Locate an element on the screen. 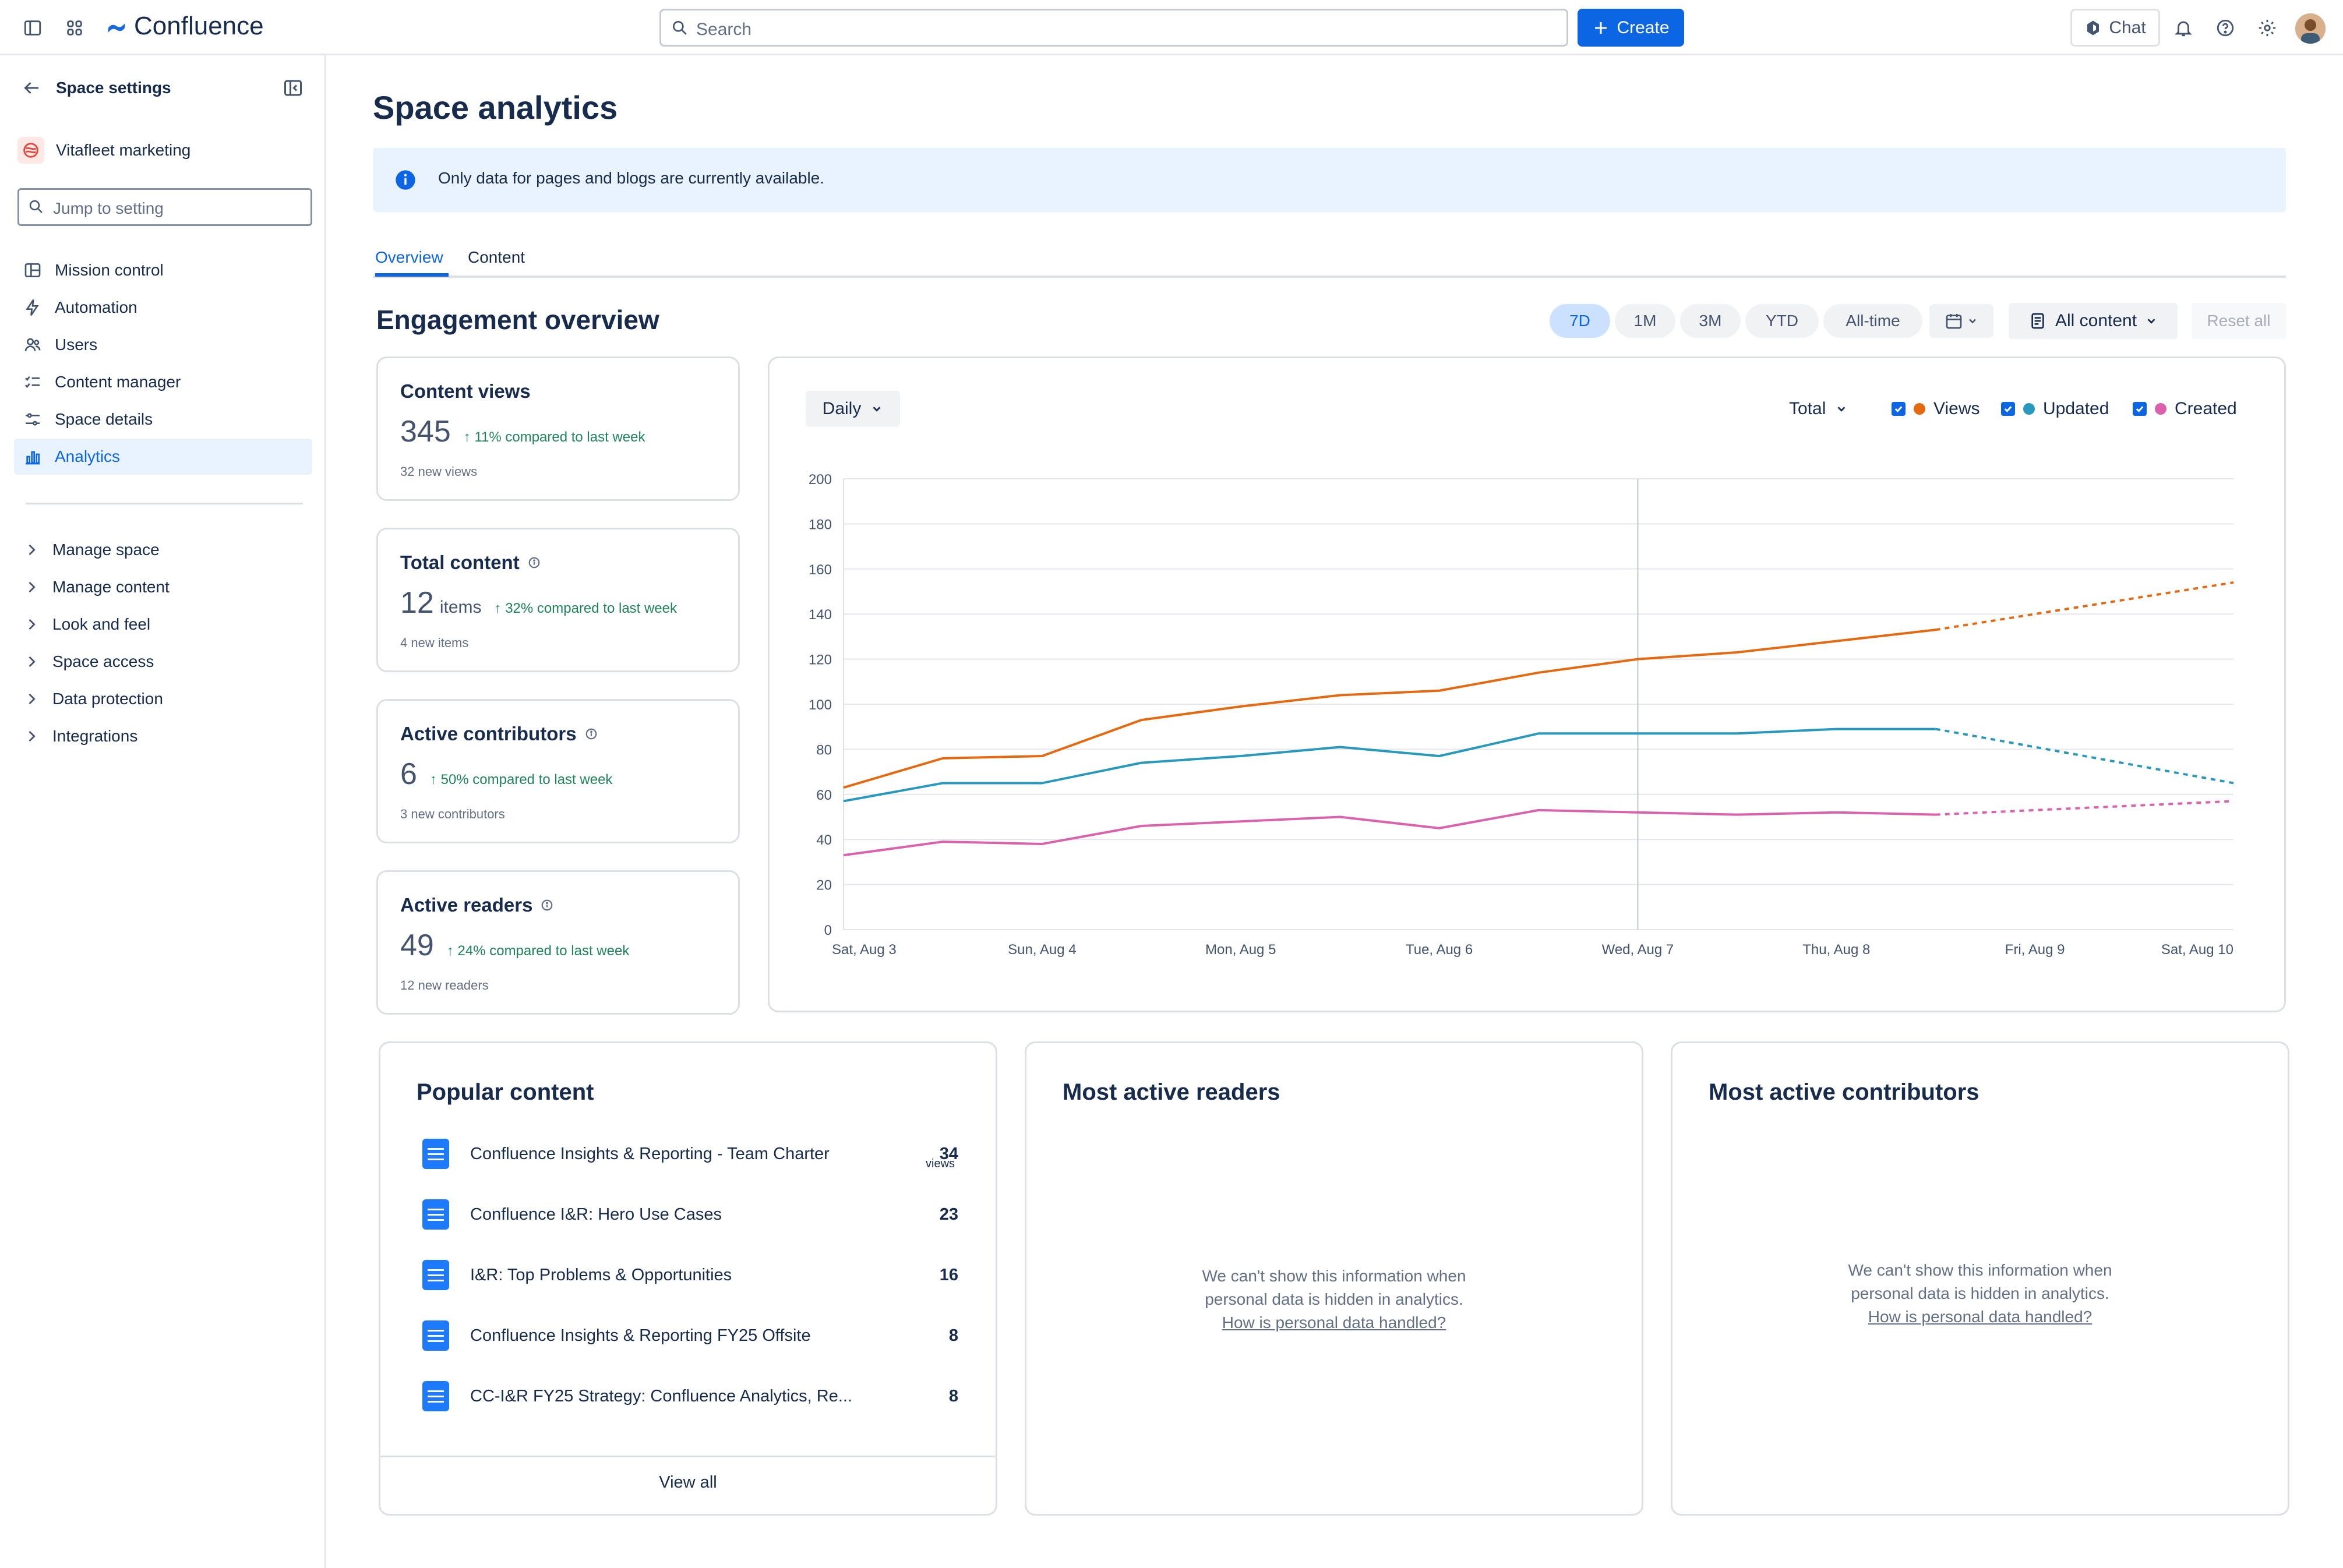 The width and height of the screenshot is (2343, 1568). stat-title: Active readers is located at coordinates (466, 905).